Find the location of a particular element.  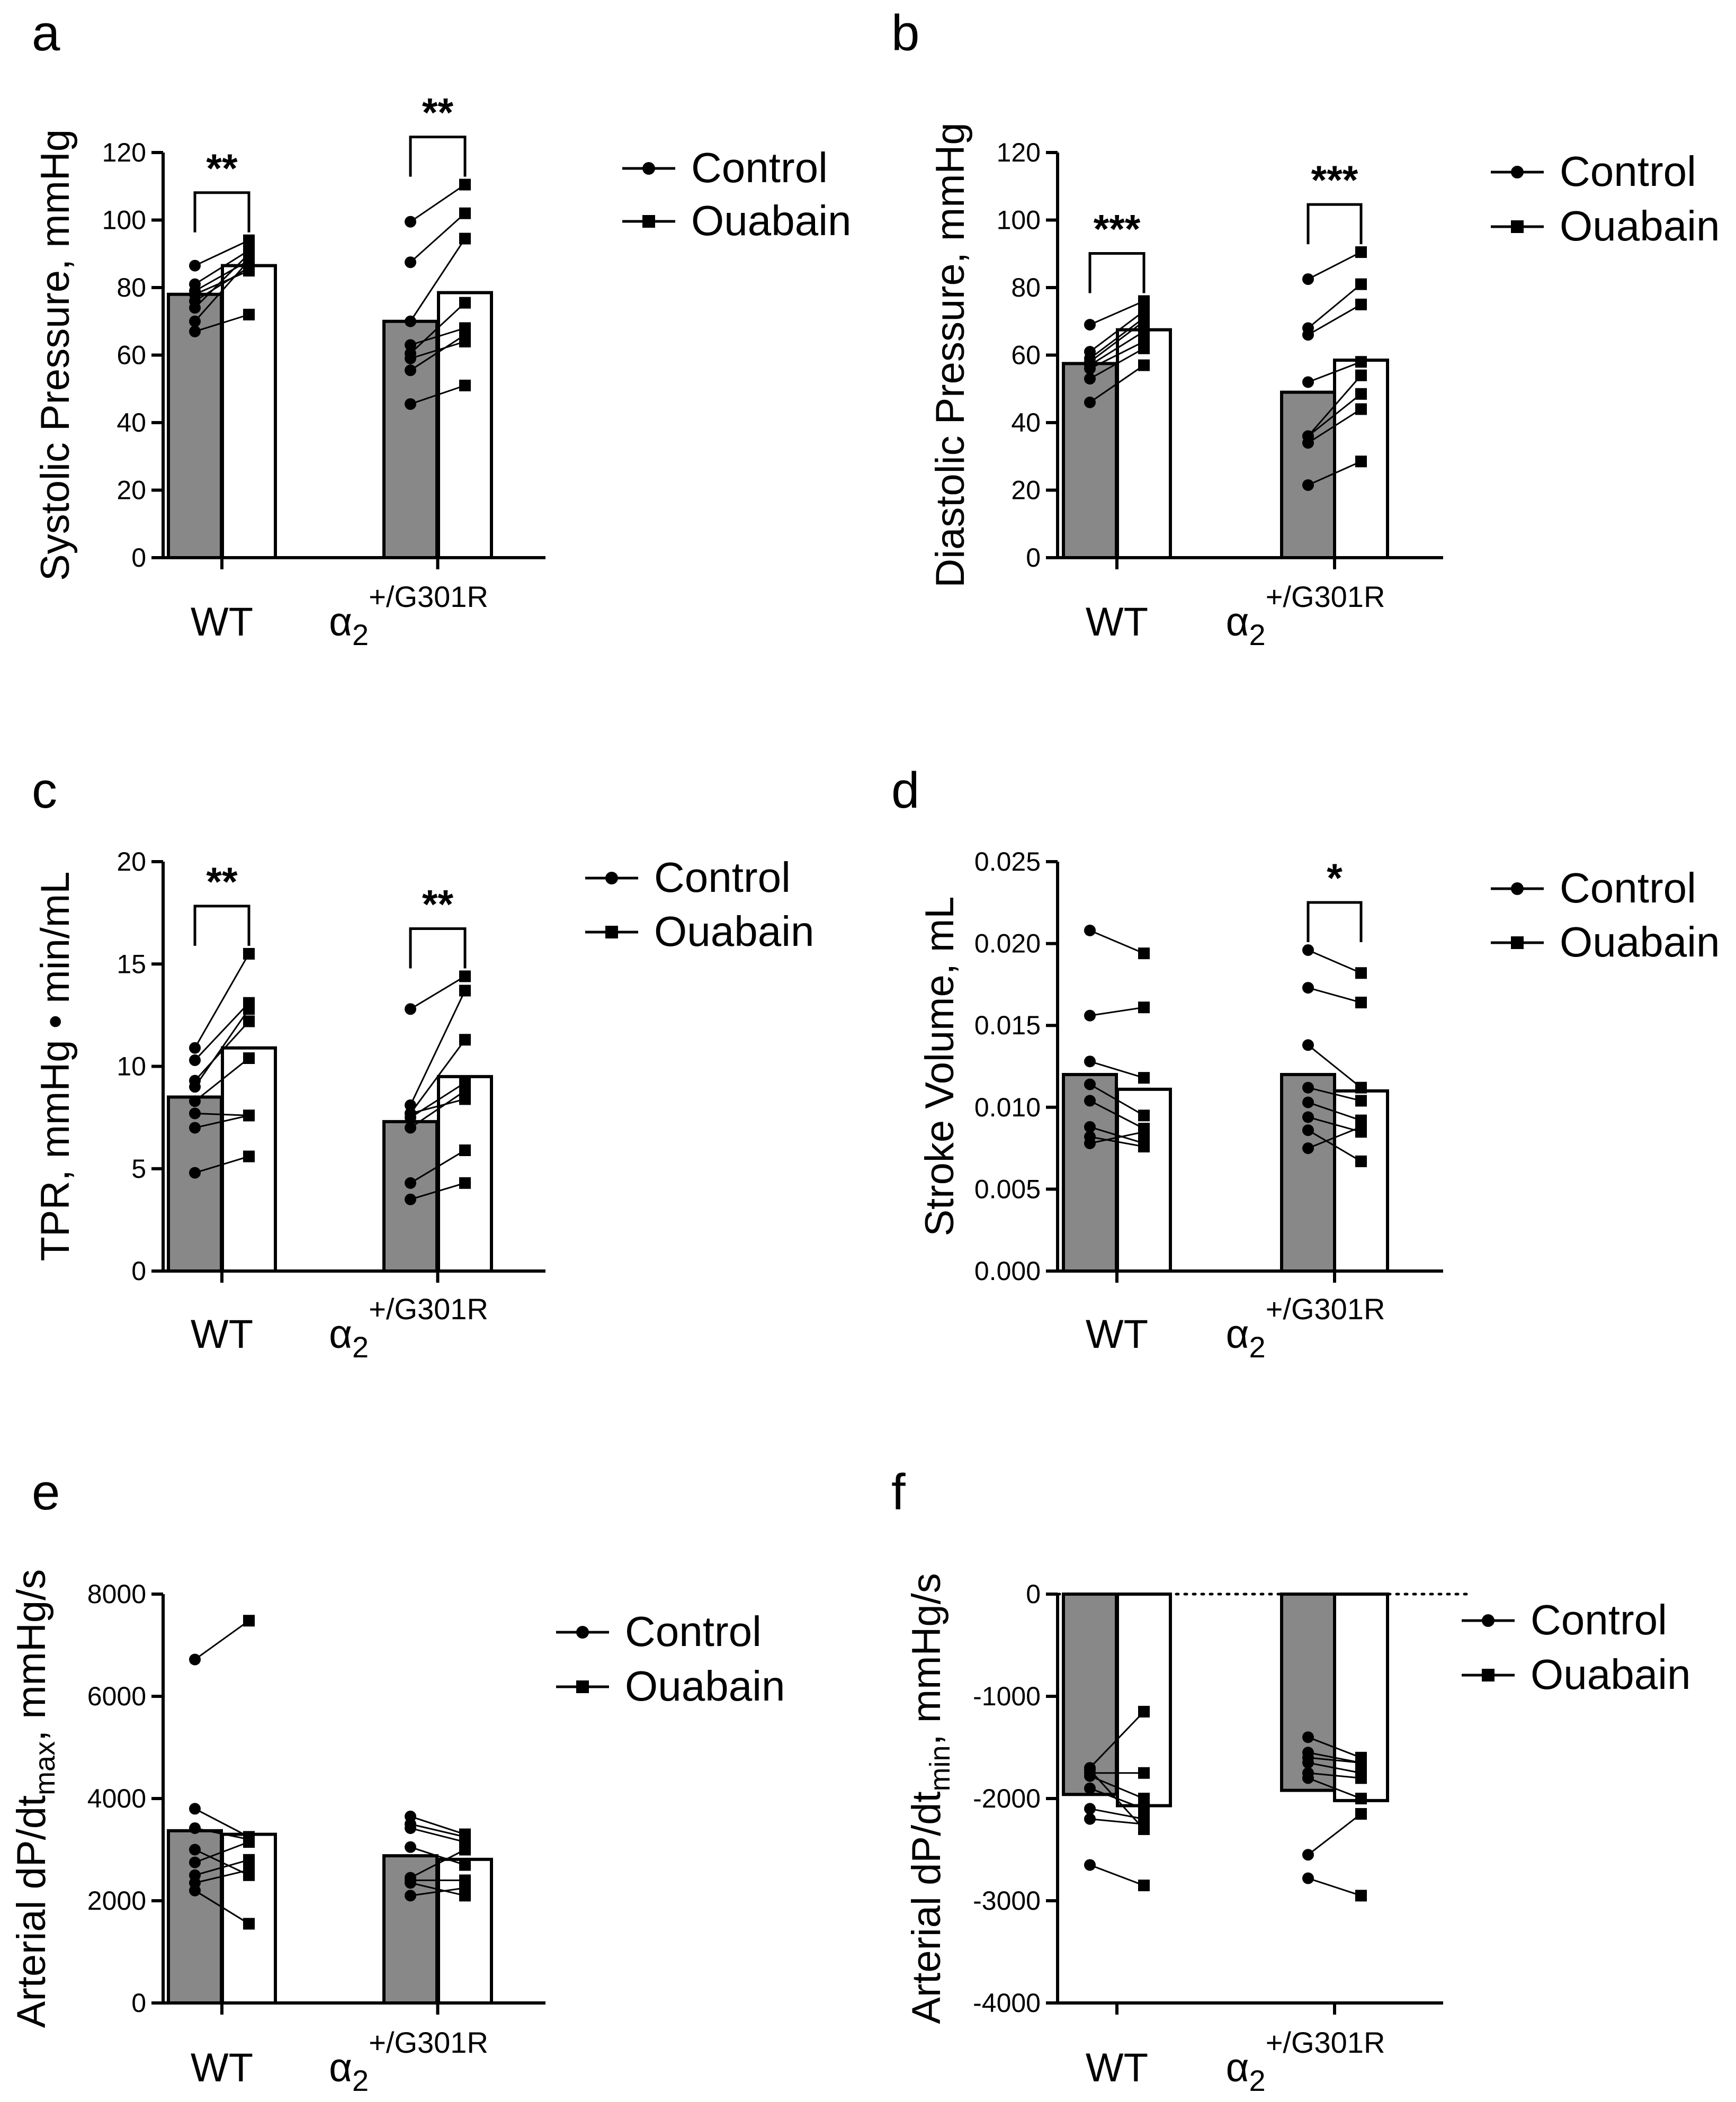

legend-label-ouabain: Ouabain is located at coordinates (1611, 1674).